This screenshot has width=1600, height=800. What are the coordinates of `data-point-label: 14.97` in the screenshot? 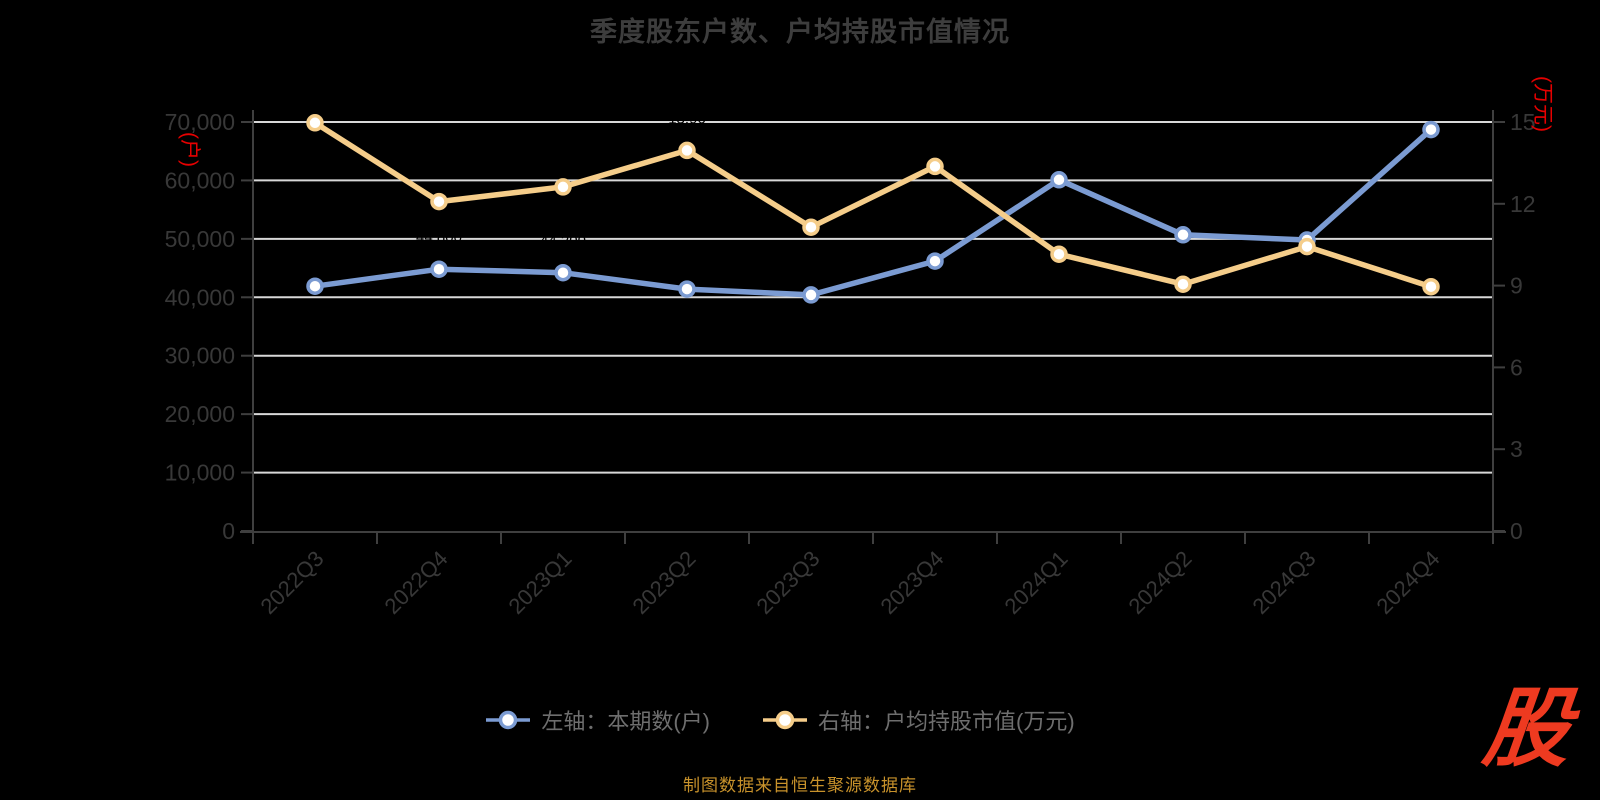 It's located at (315, 91).